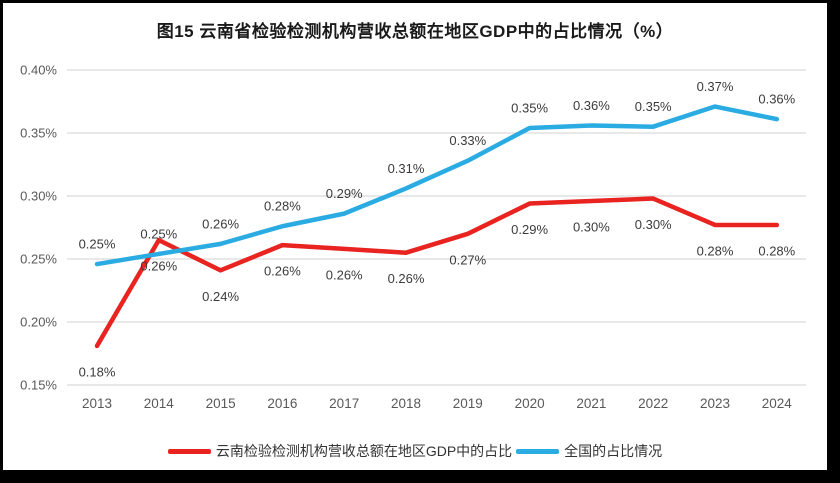 The width and height of the screenshot is (840, 483). Describe the element at coordinates (406, 168) in the screenshot. I see `data-label: 0.31%` at that location.